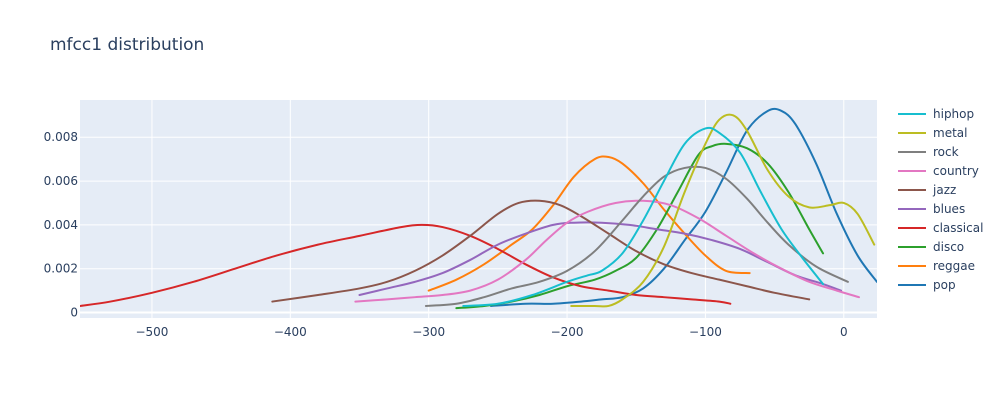 This screenshot has width=1000, height=400. I want to click on series-line-jazz, so click(541, 251).